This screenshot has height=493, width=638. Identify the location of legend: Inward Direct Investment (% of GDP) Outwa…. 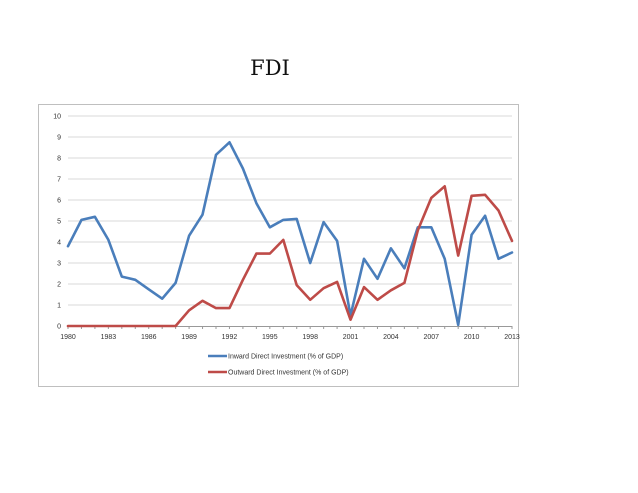
(278, 365).